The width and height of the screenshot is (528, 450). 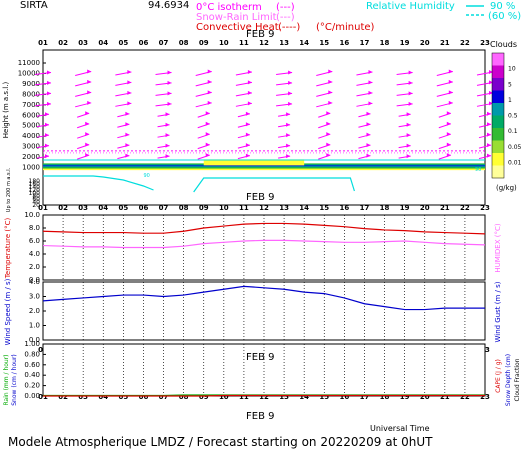 What do you see at coordinates (324, 208) in the screenshot?
I see `hour-tick-label: 15` at bounding box center [324, 208].